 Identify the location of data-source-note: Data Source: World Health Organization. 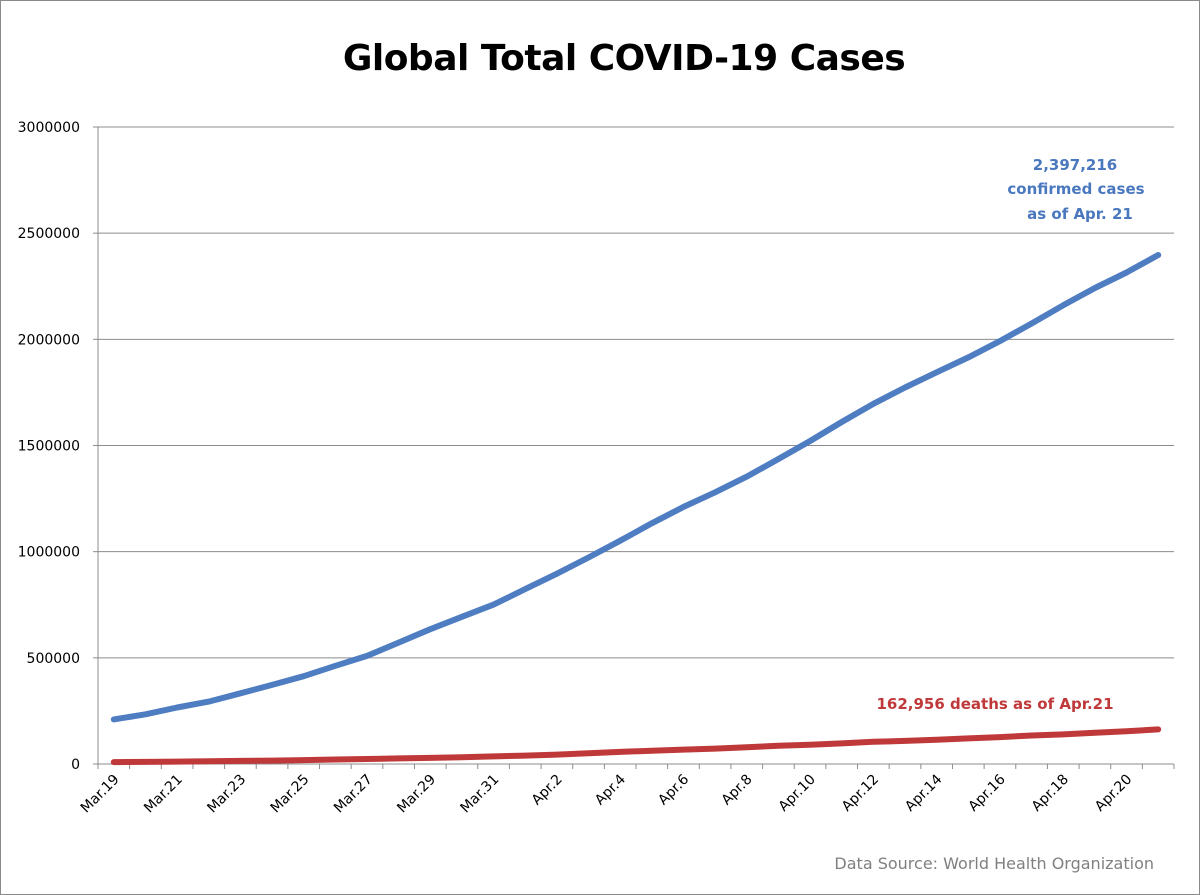
(994, 863).